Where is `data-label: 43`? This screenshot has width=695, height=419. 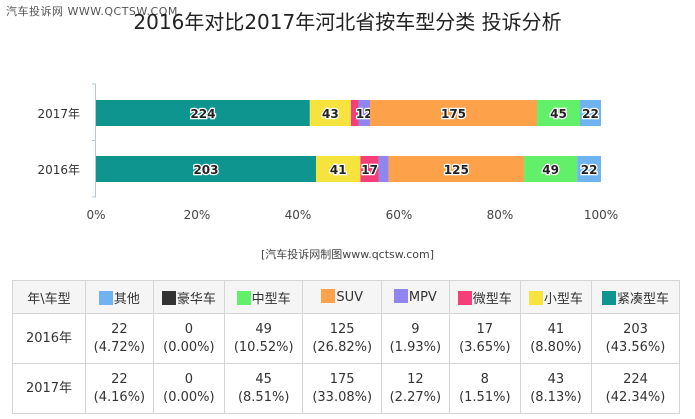 data-label: 43 is located at coordinates (330, 114).